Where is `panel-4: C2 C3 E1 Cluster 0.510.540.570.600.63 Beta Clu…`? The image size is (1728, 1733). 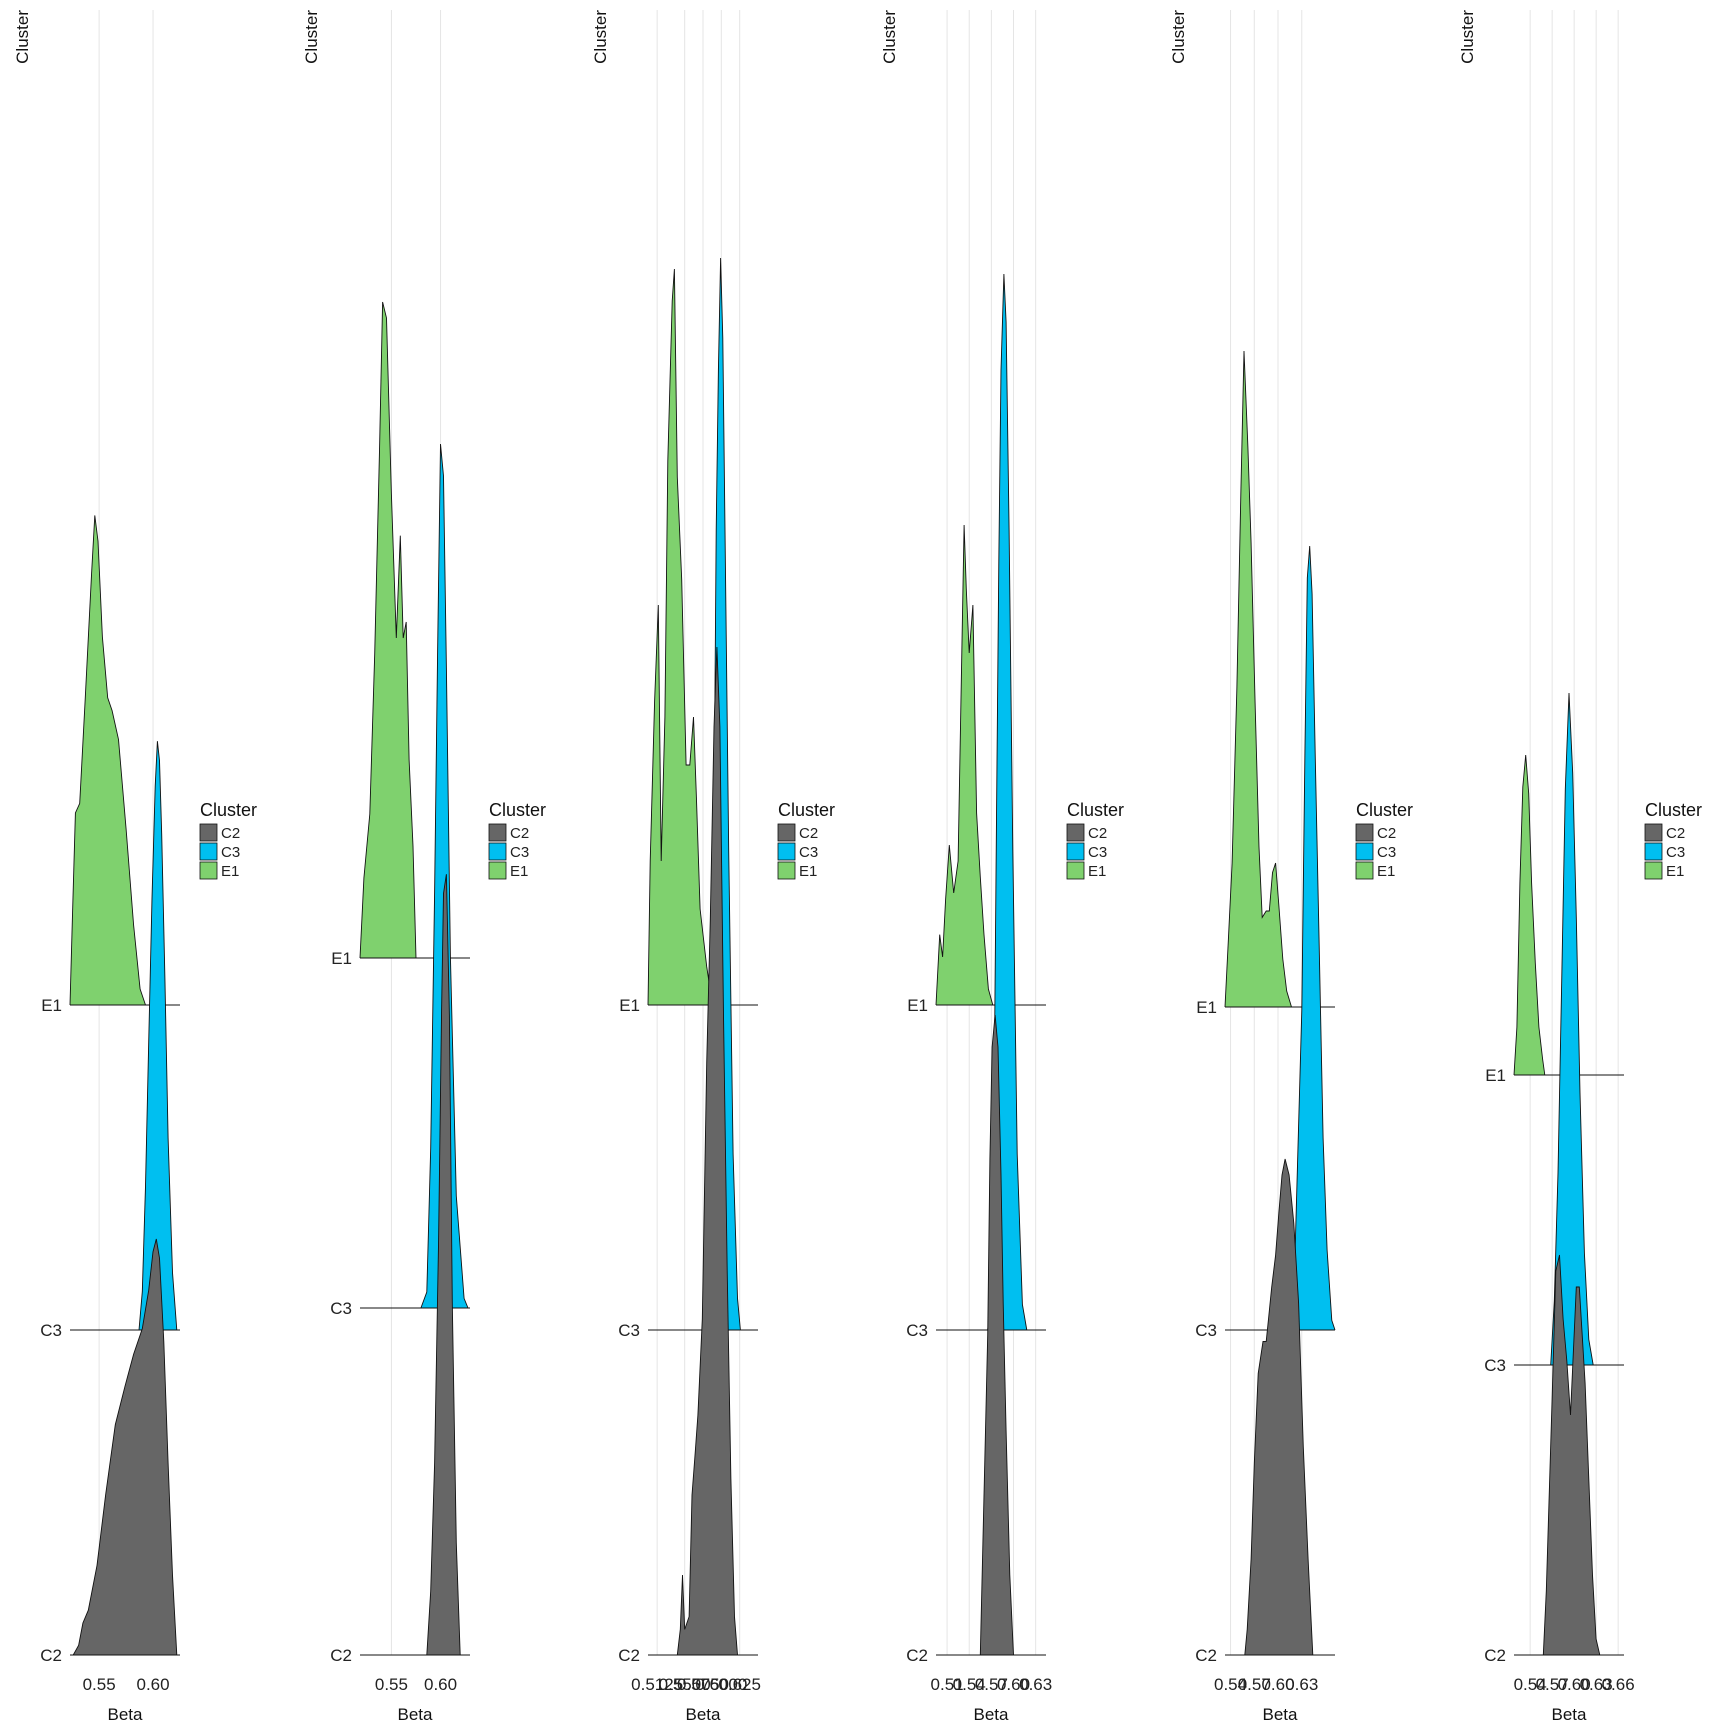 panel-4: C2 C3 E1 Cluster 0.510.540.570.600.63 Beta Clu… is located at coordinates (1002, 867).